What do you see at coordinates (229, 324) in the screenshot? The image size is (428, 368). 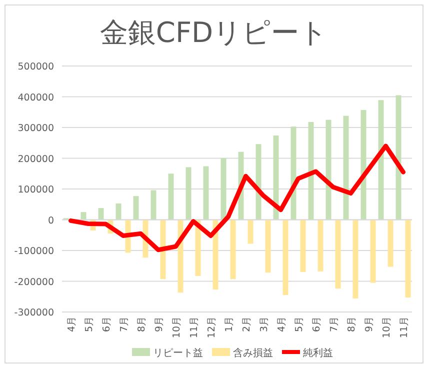 I see `x-tick-label: 1月` at bounding box center [229, 324].